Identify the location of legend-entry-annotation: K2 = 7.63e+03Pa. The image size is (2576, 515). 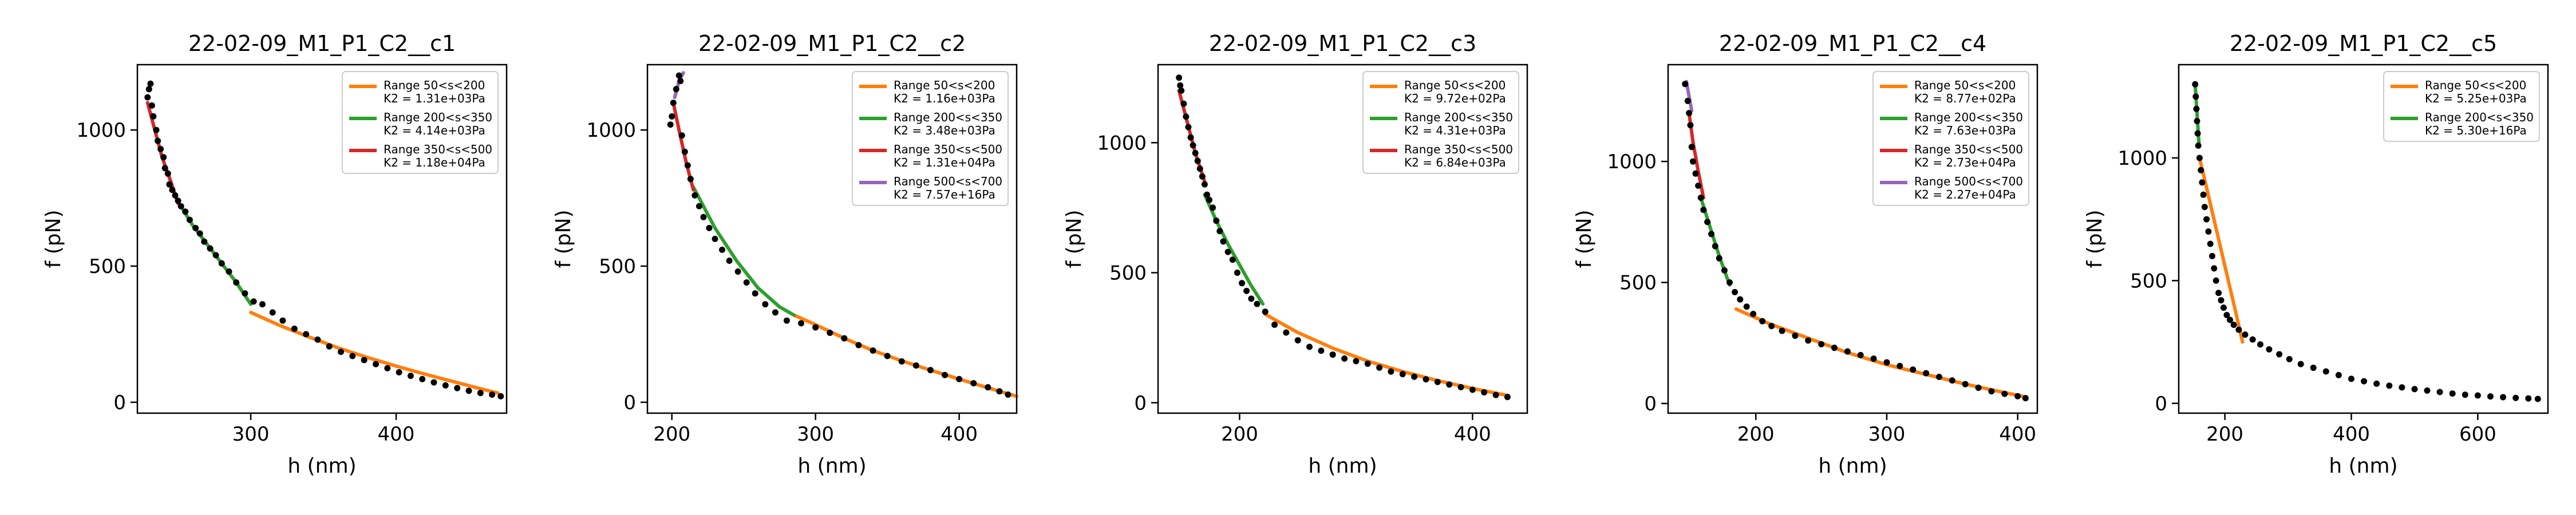
(1965, 130).